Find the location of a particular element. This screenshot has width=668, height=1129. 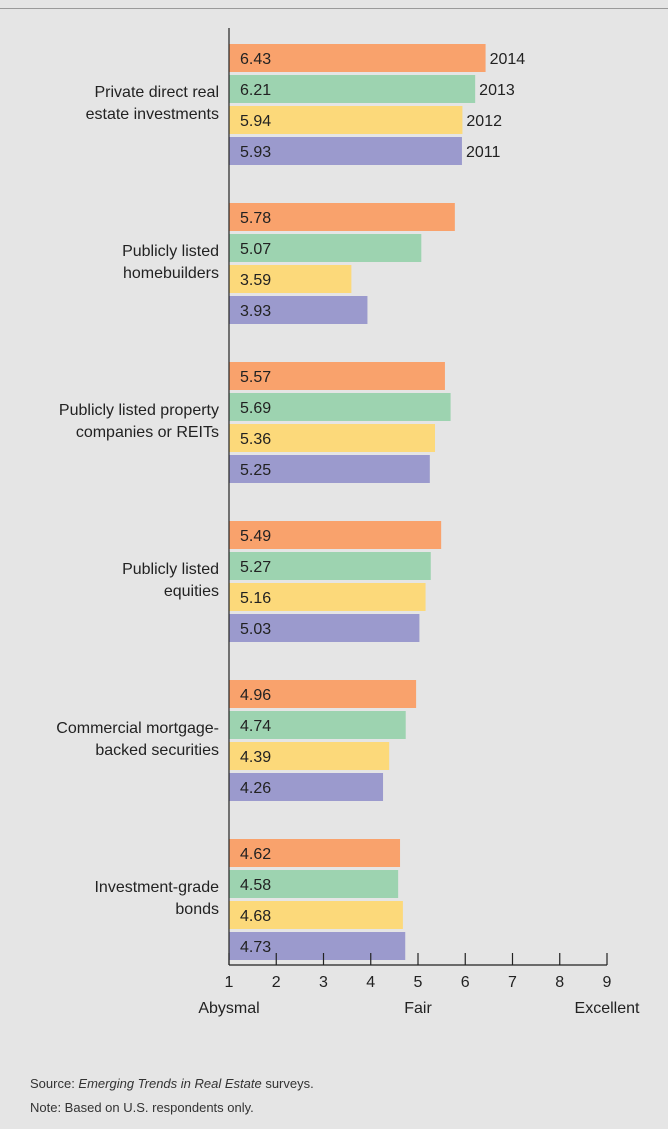

category-label: bonds is located at coordinates (197, 909).